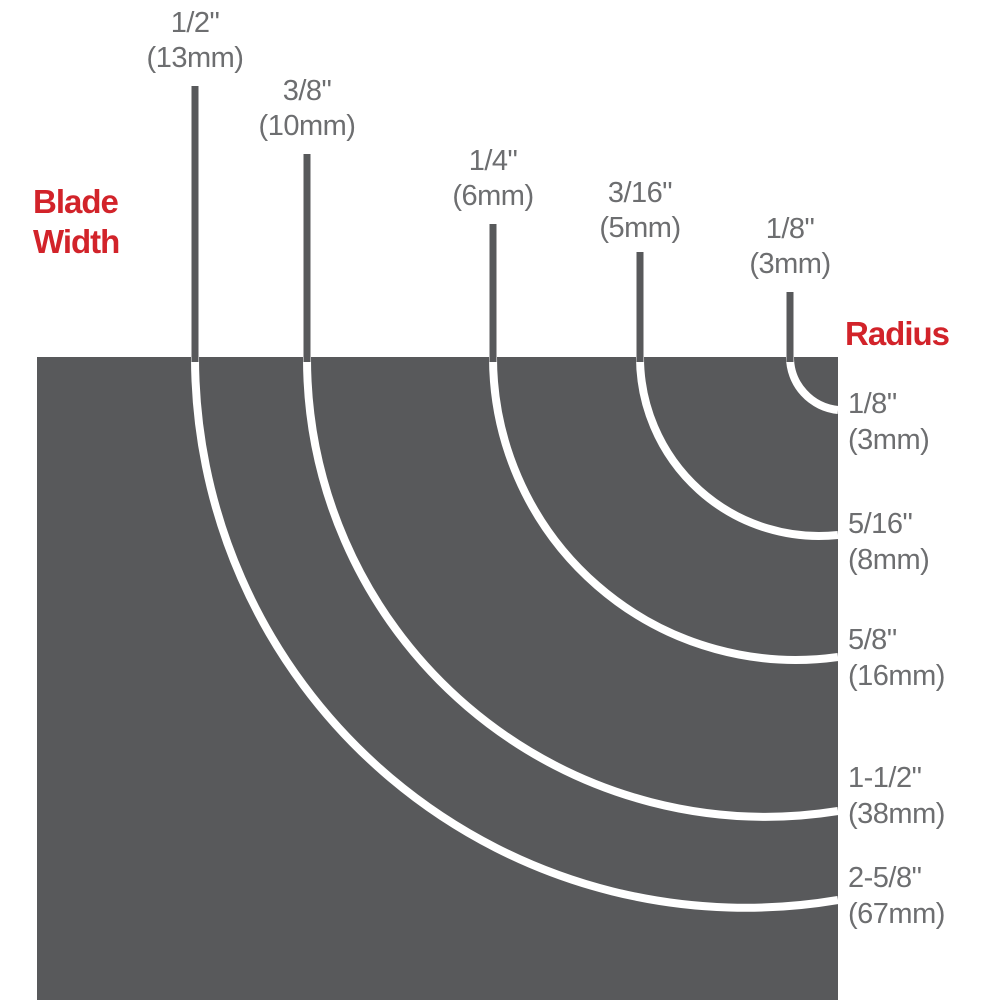 This screenshot has width=1000, height=1000. Describe the element at coordinates (896, 658) in the screenshot. I see `radius-value-label-5-8: 5/8" (16mm)` at that location.